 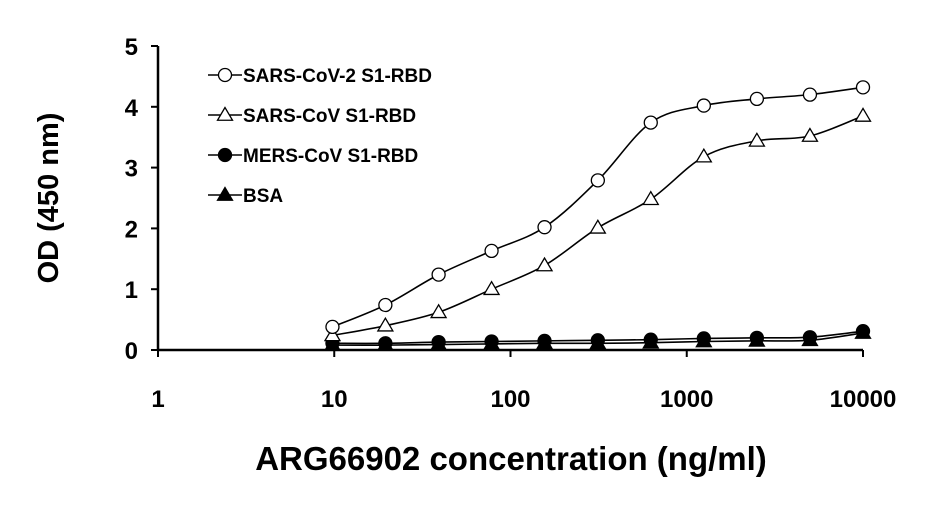 I want to click on y-tick-label: 5, so click(x=131, y=47).